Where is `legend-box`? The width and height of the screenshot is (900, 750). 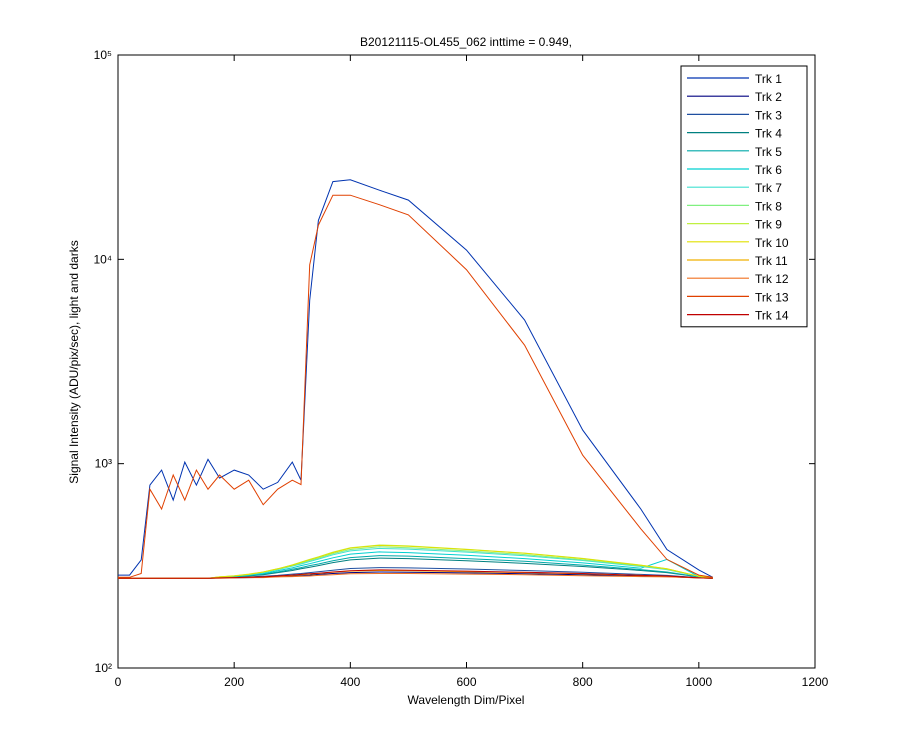
legend-box is located at coordinates (744, 196).